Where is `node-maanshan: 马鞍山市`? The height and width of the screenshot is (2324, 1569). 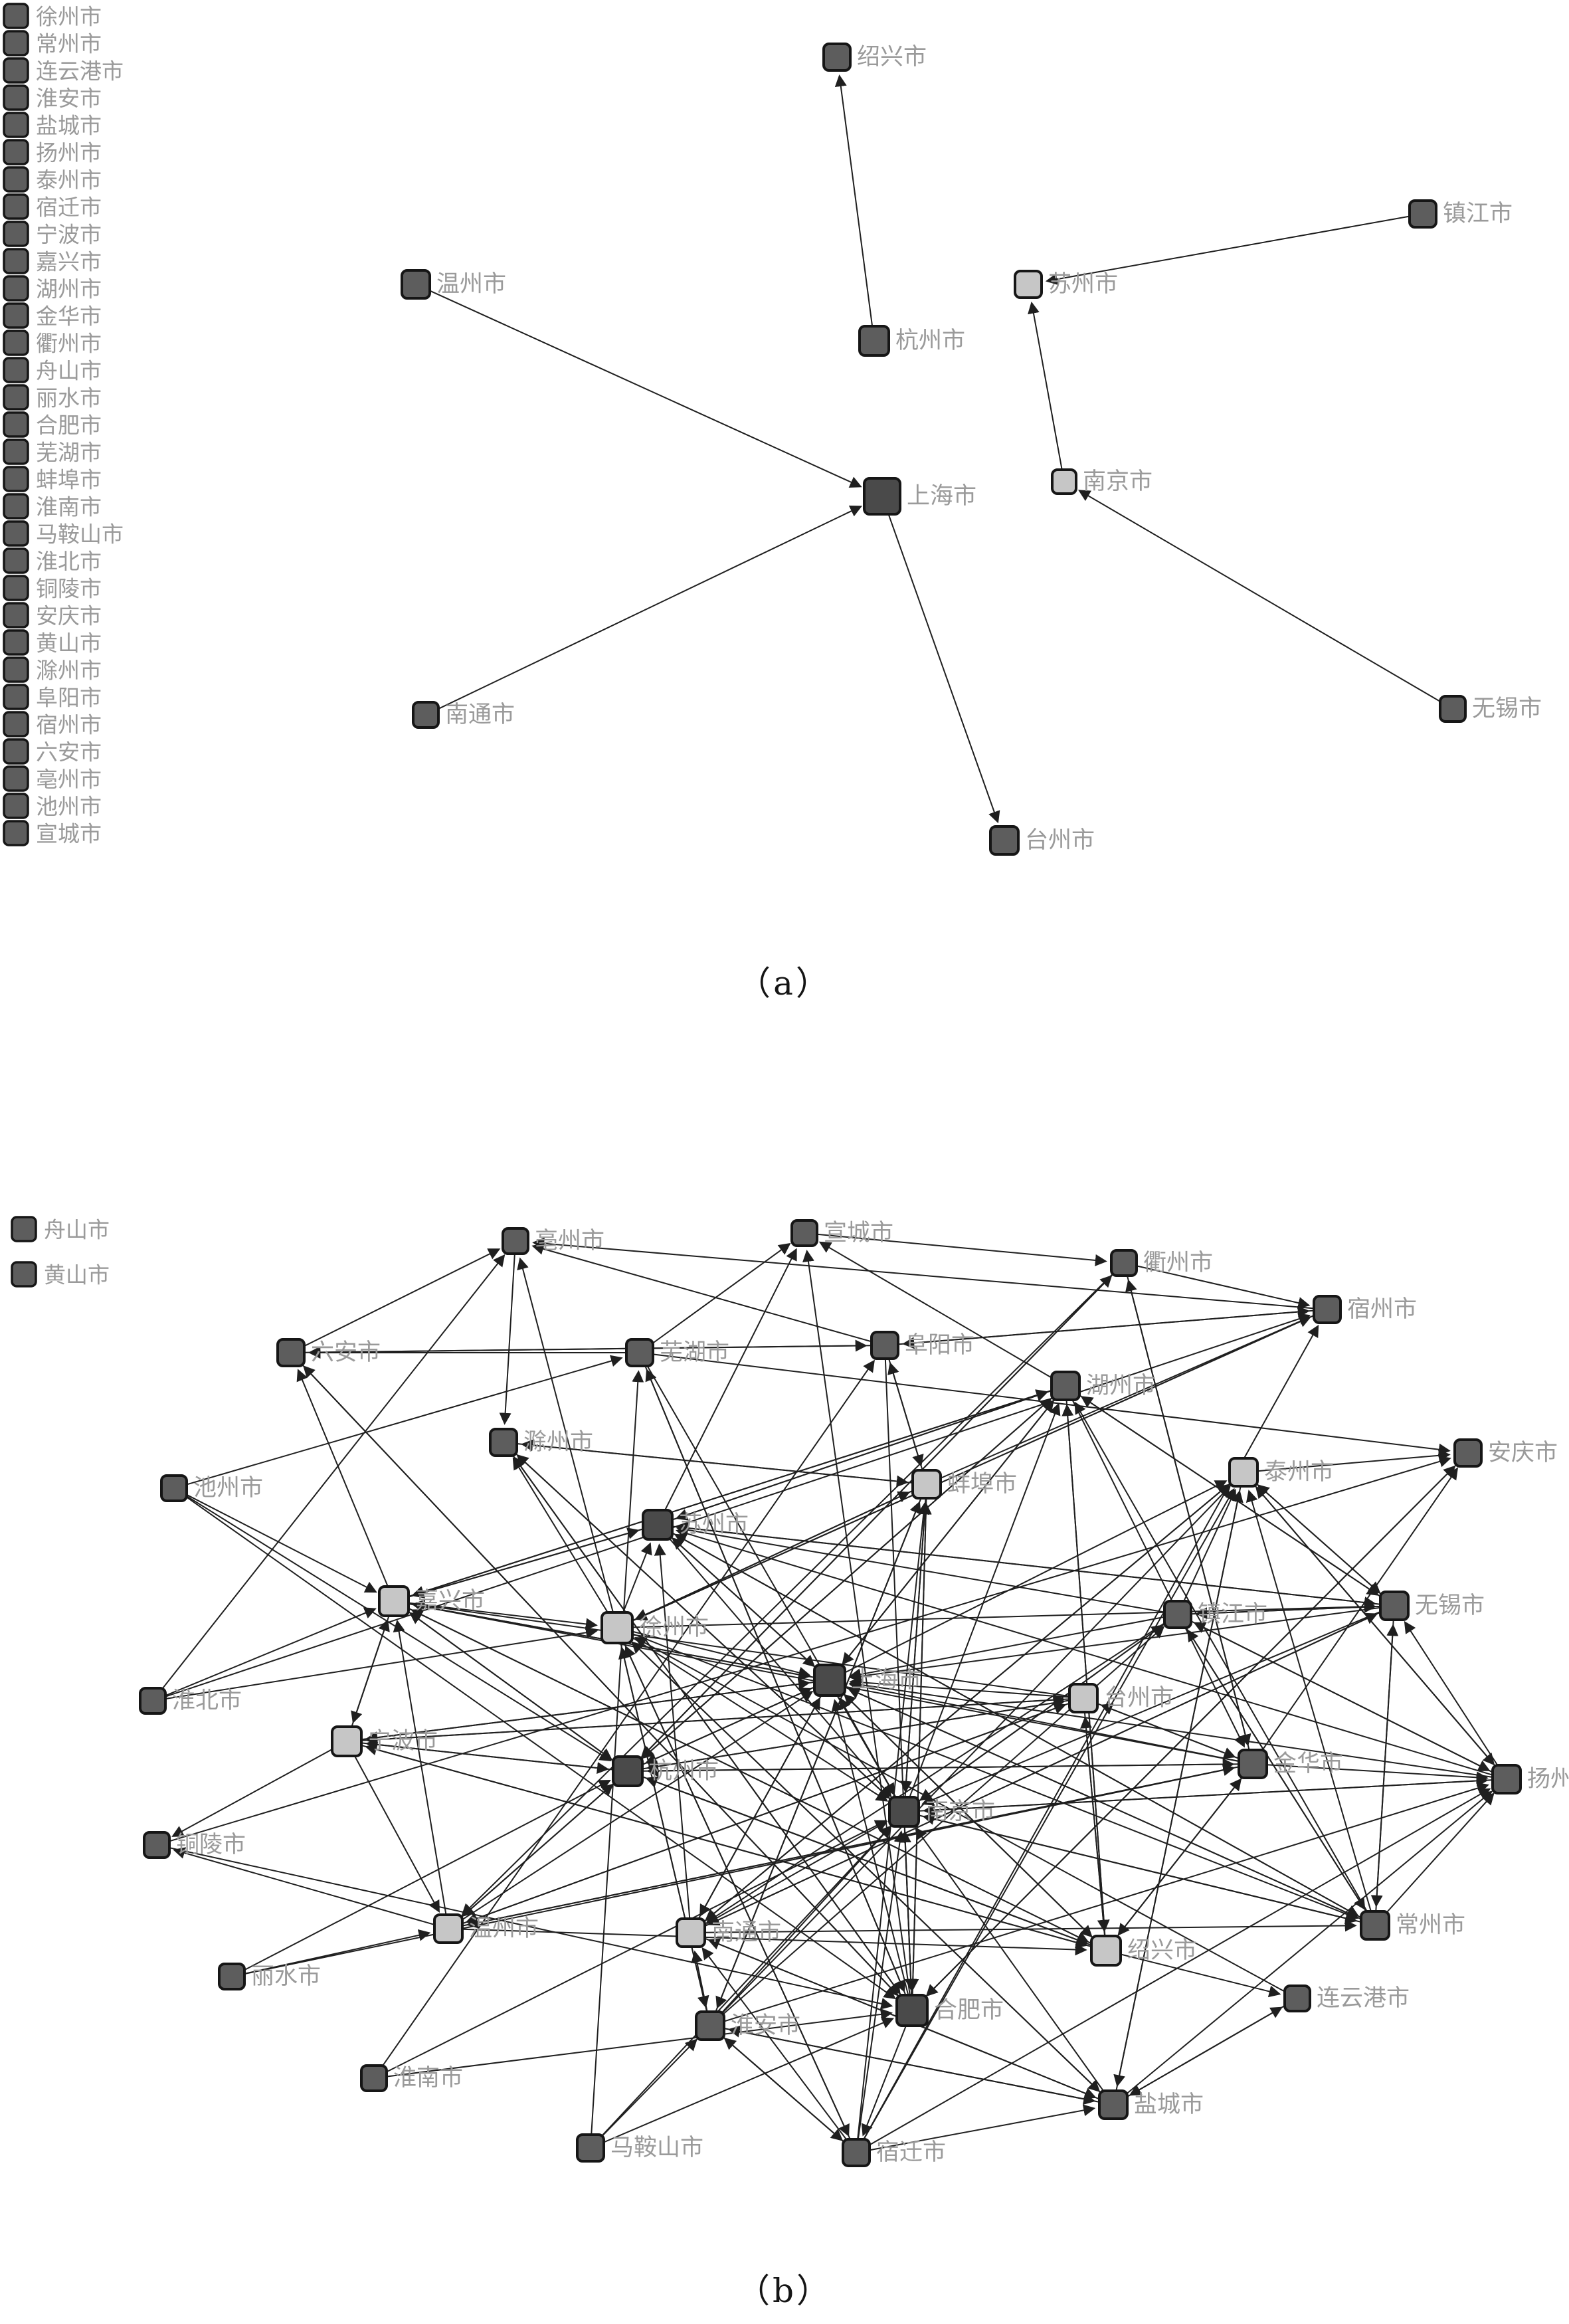 node-maanshan: 马鞍山市 is located at coordinates (639, 2148).